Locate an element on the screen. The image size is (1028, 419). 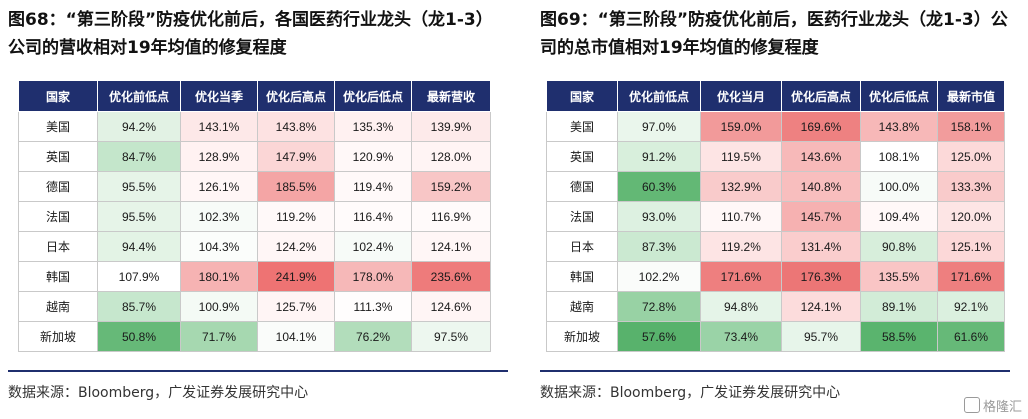
left-source: 数据来源：Bloomberg，广发证券发展研究中心 is located at coordinates (158, 393).